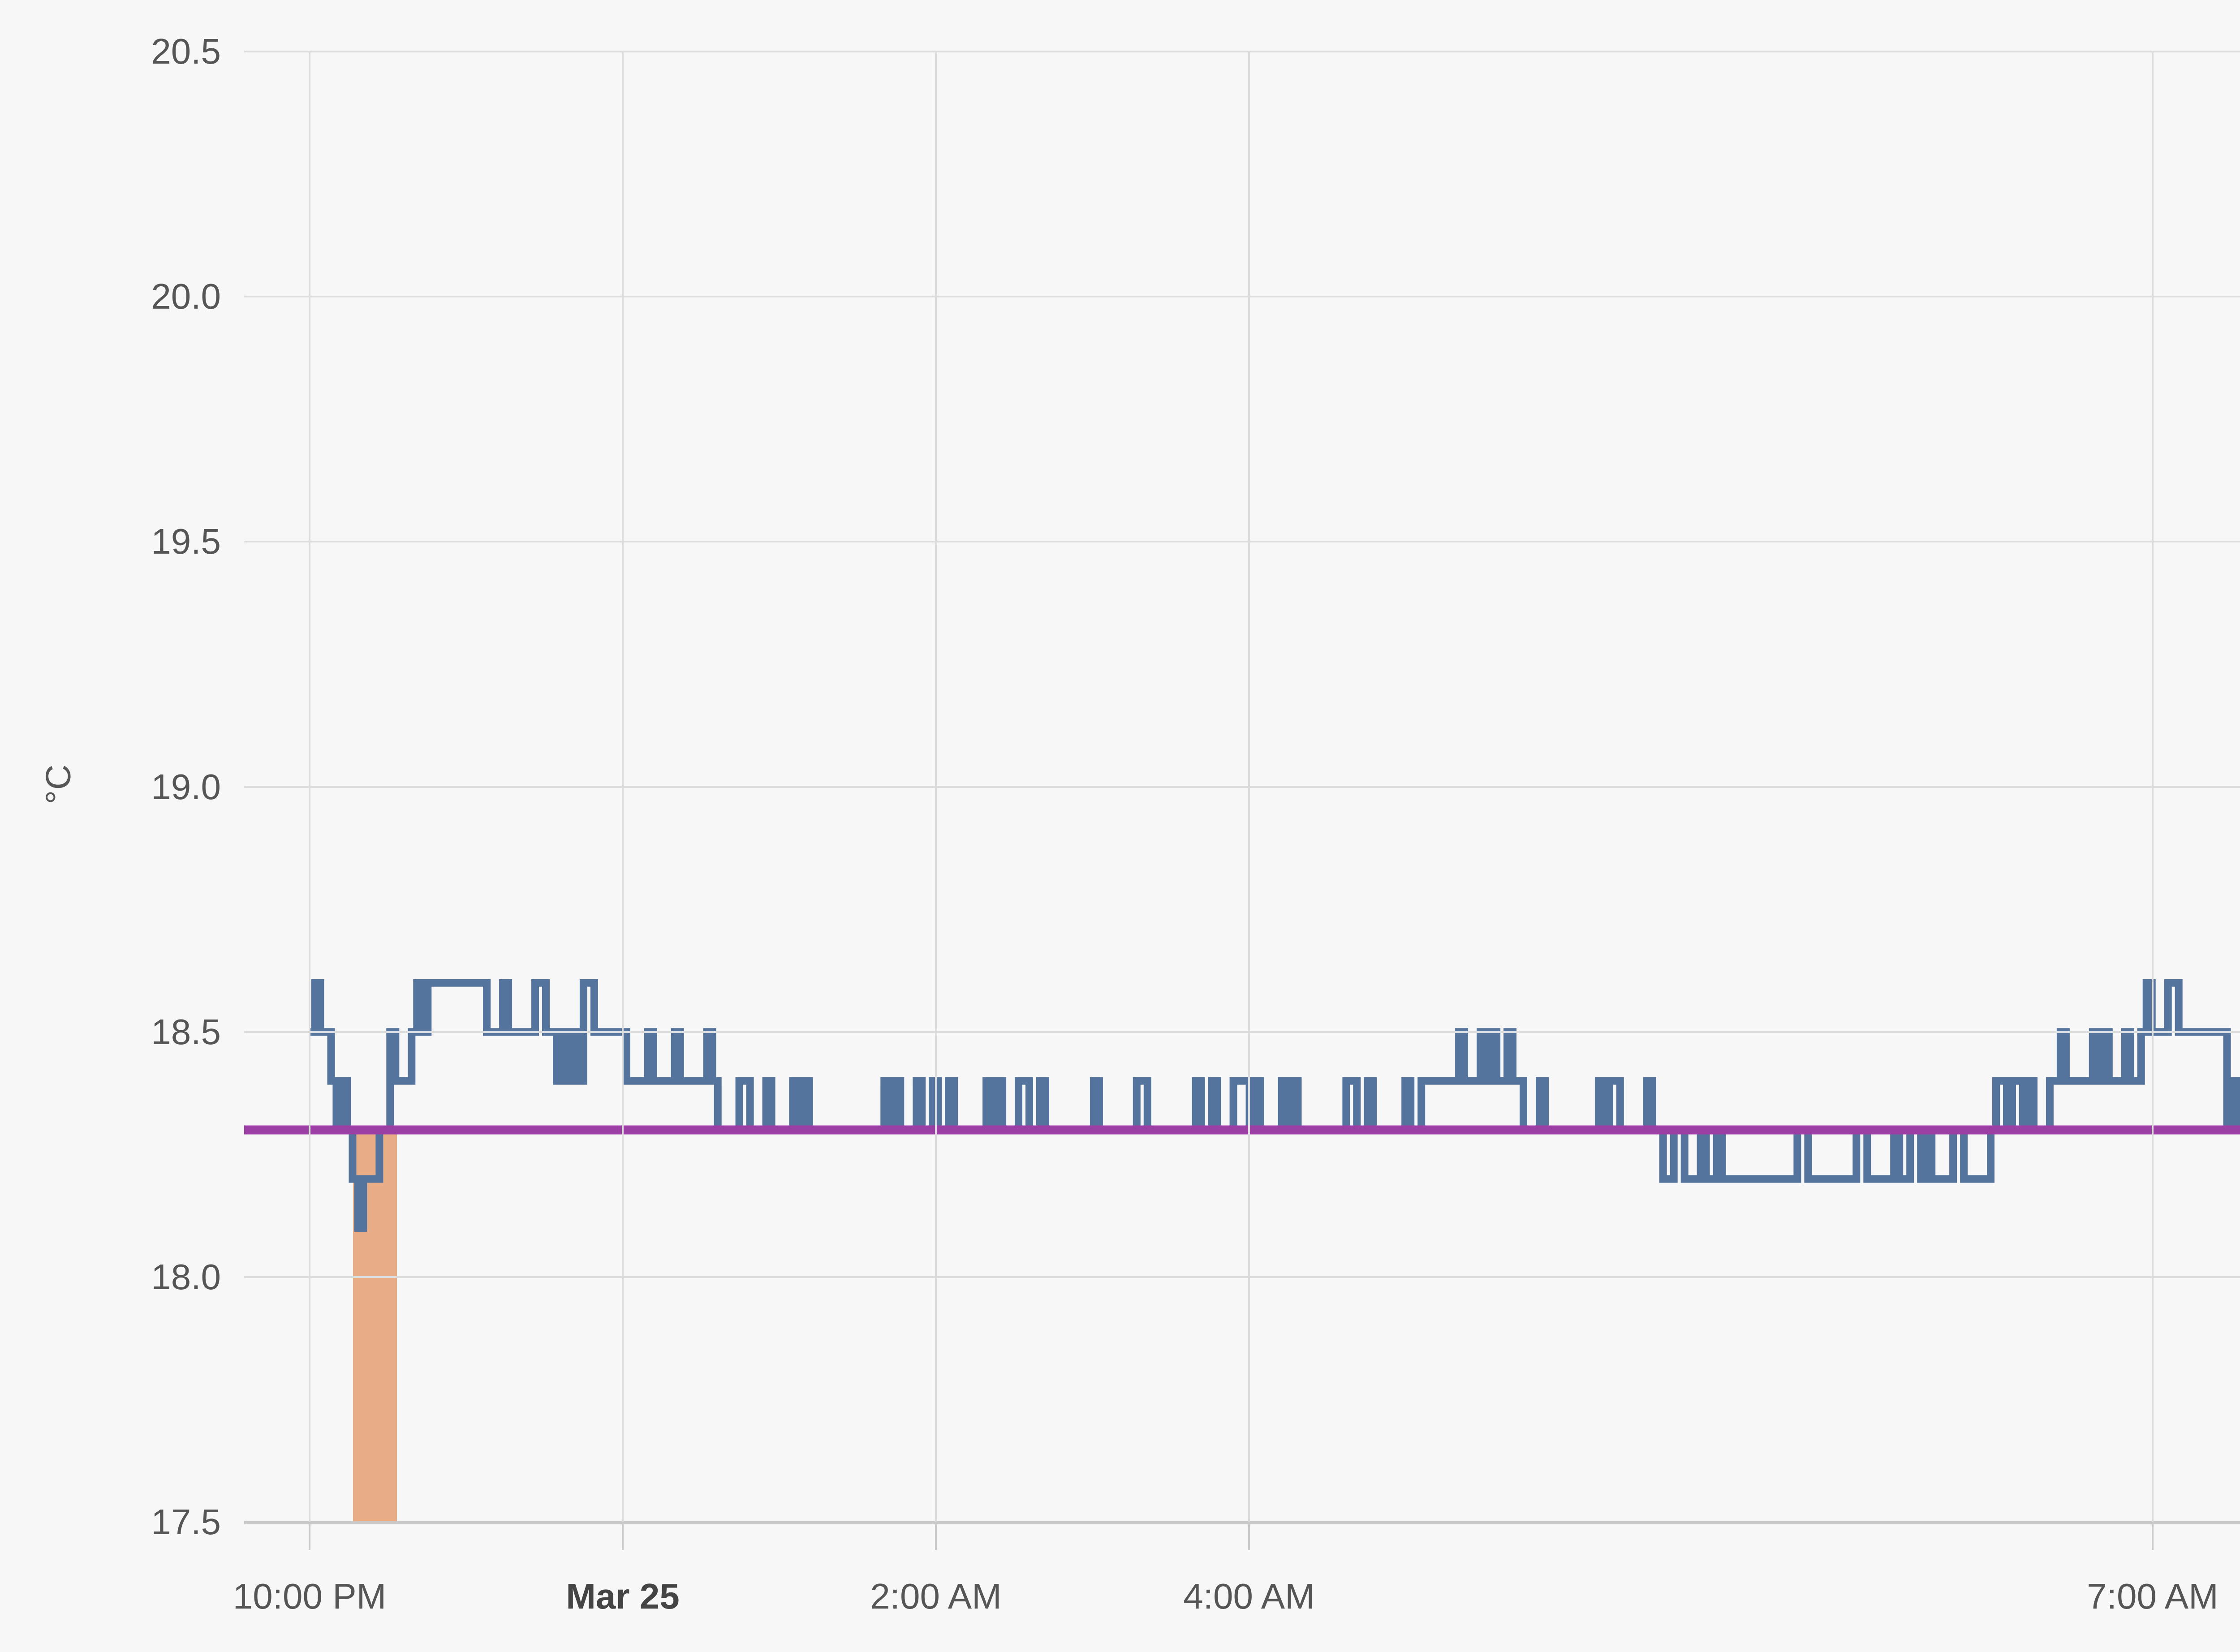 The image size is (2240, 1652). What do you see at coordinates (623, 1596) in the screenshot?
I see `x-axis-tick-label: Mar 25` at bounding box center [623, 1596].